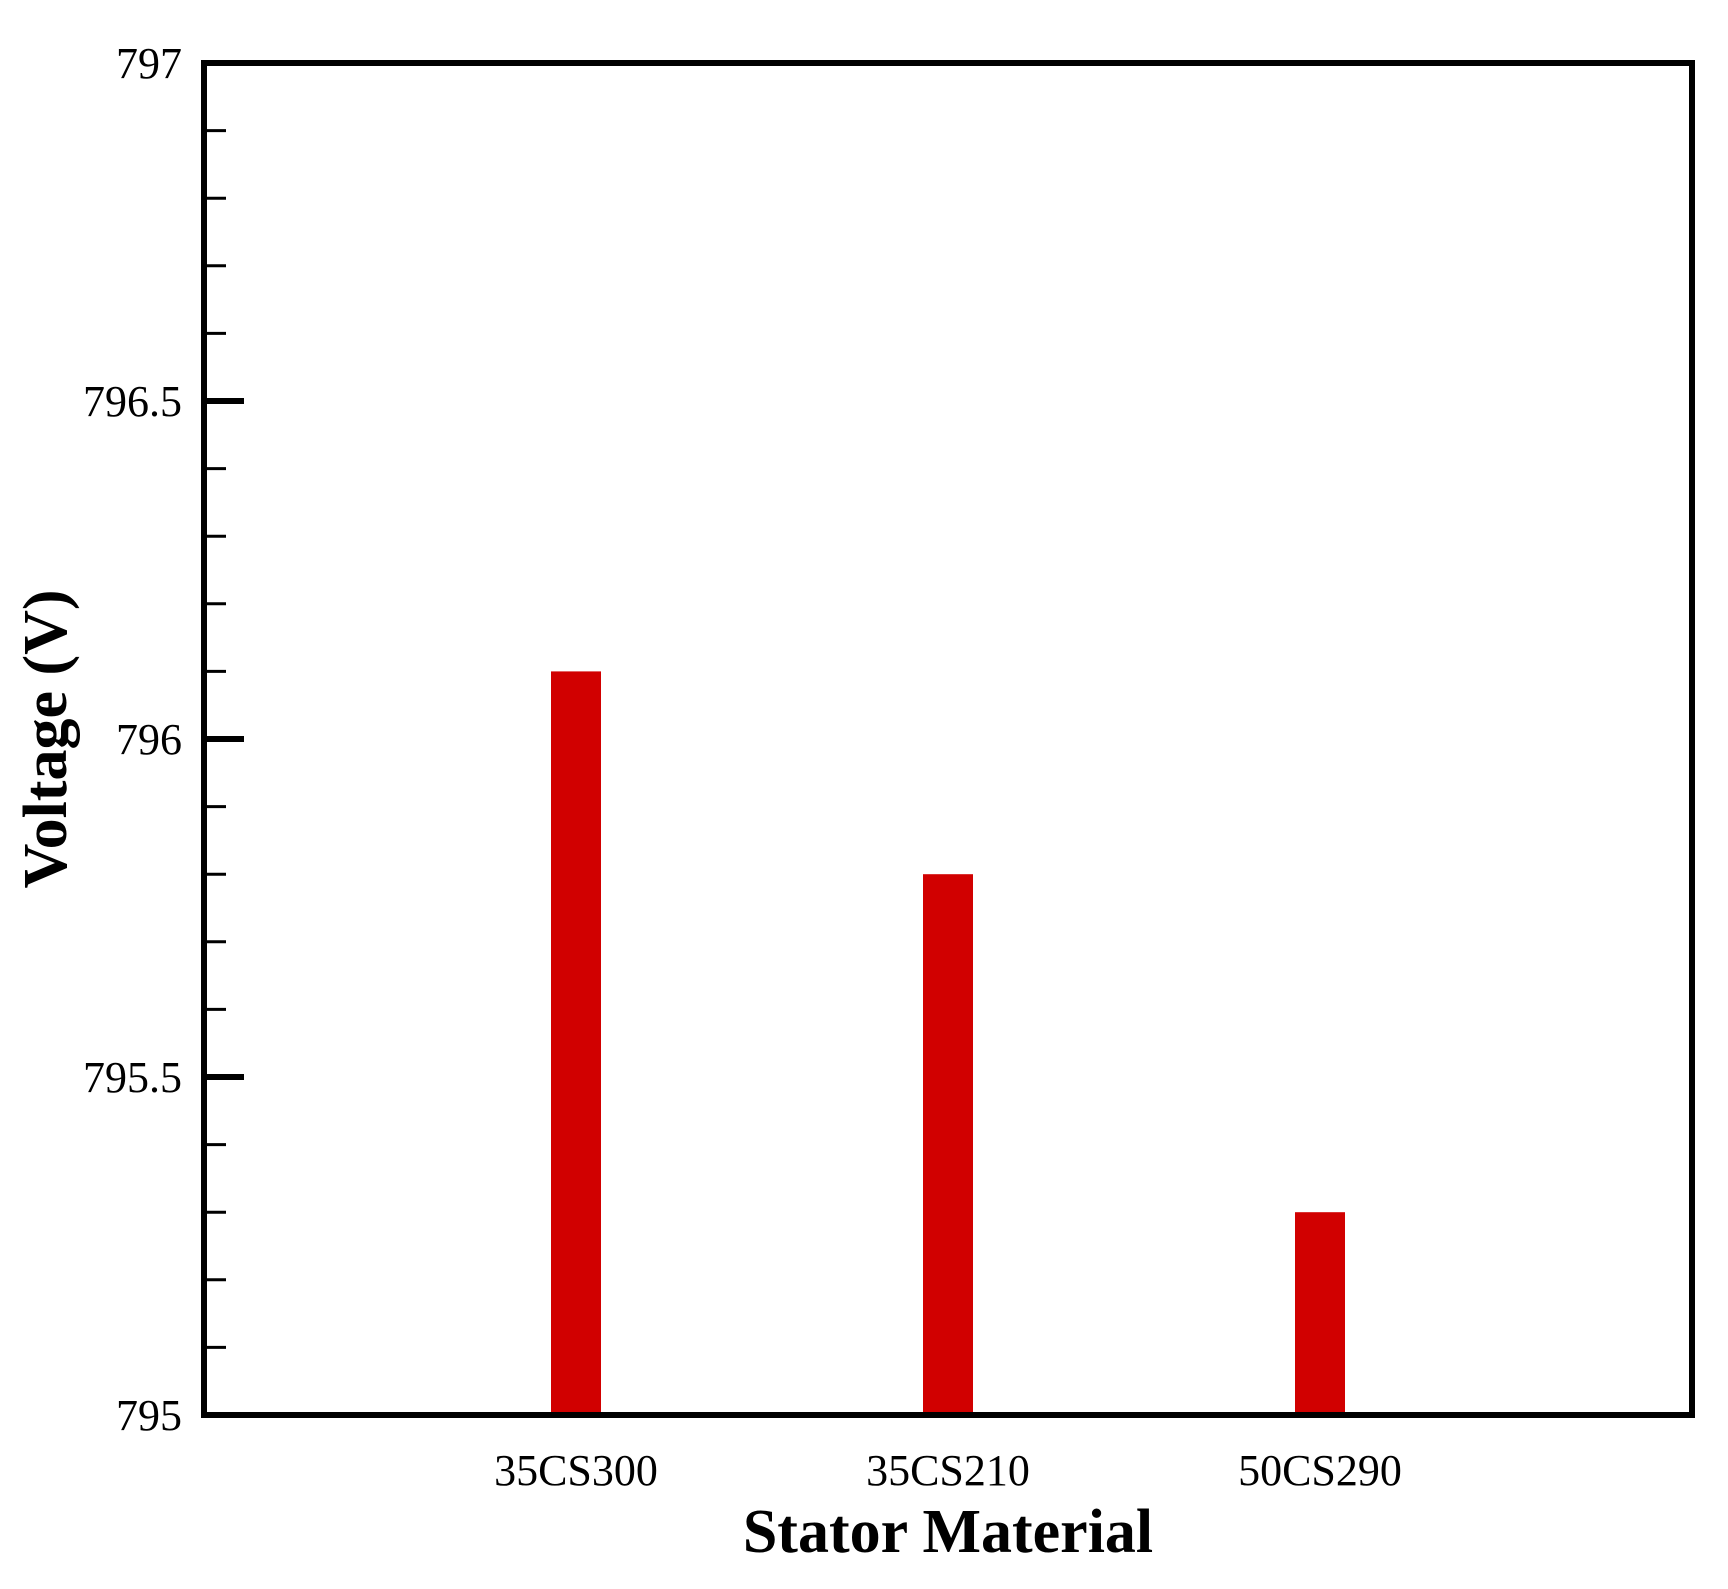  What do you see at coordinates (46, 738) in the screenshot?
I see `y-axis-title: Voltage (V)` at bounding box center [46, 738].